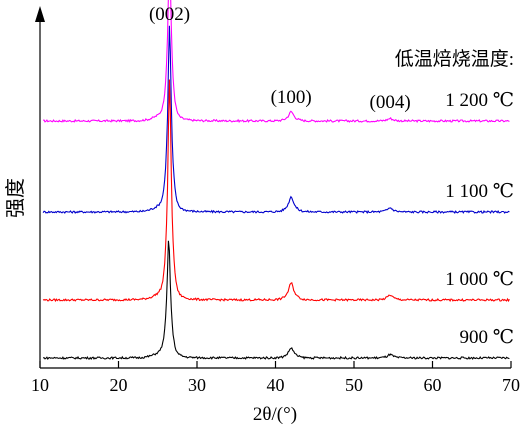  Describe the element at coordinates (479, 279) in the screenshot. I see `series-label: 1 000 ℃` at that location.